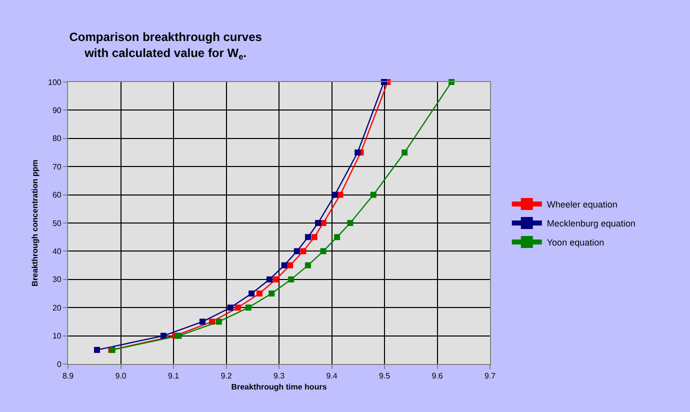 Image resolution: width=690 pixels, height=412 pixels. I want to click on x-tick-label: 9.7, so click(490, 376).